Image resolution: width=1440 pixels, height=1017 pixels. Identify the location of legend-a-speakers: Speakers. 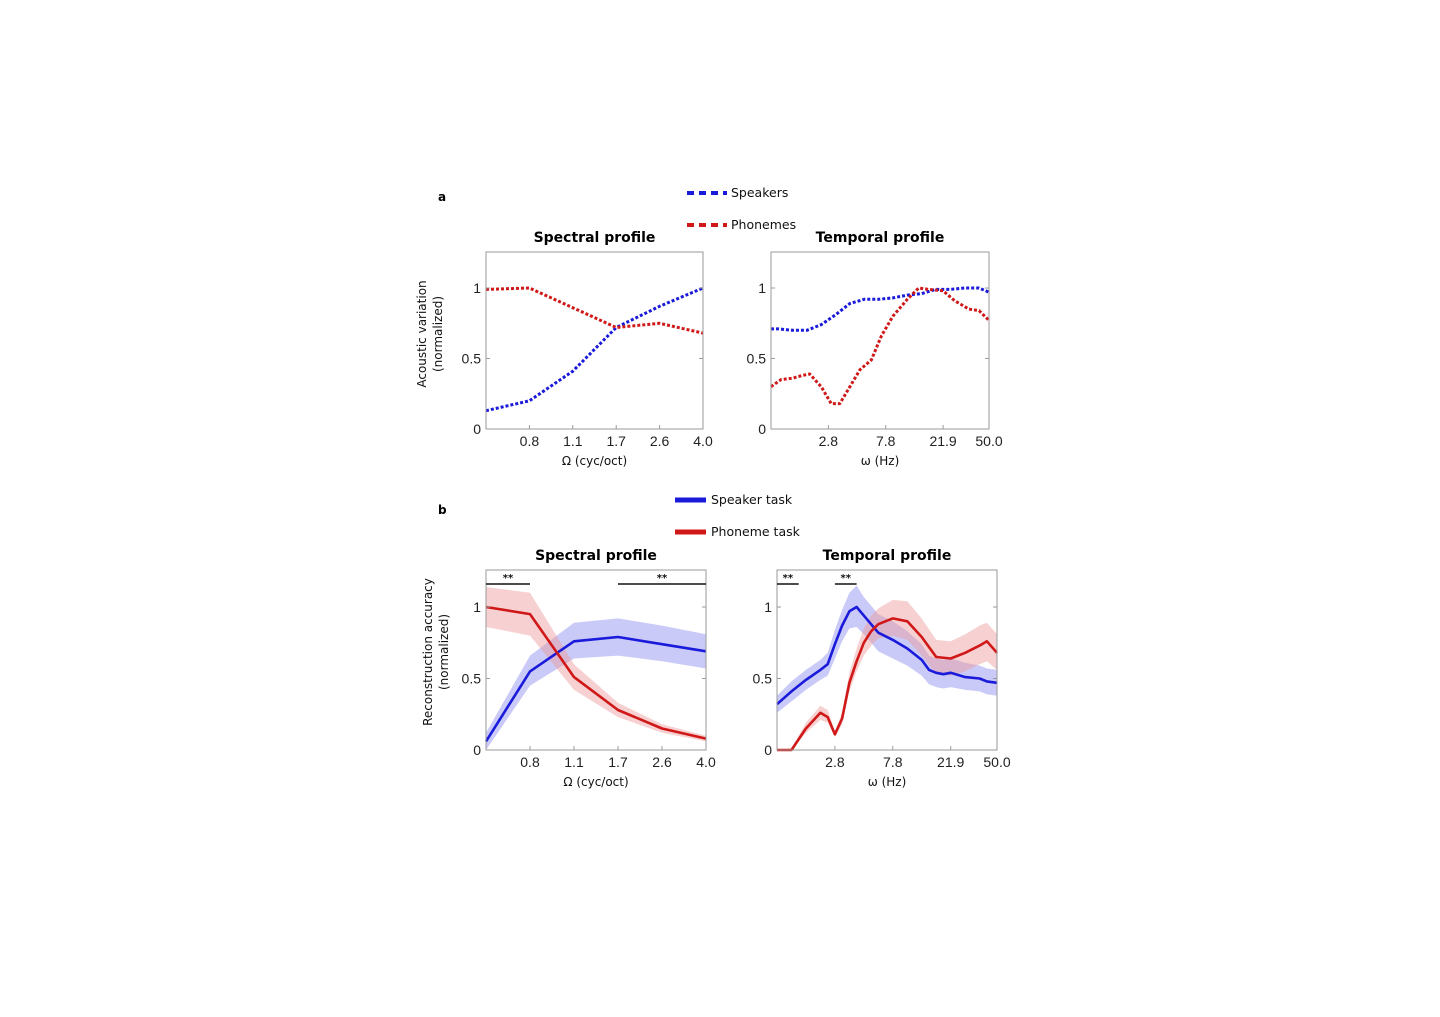
(737, 192).